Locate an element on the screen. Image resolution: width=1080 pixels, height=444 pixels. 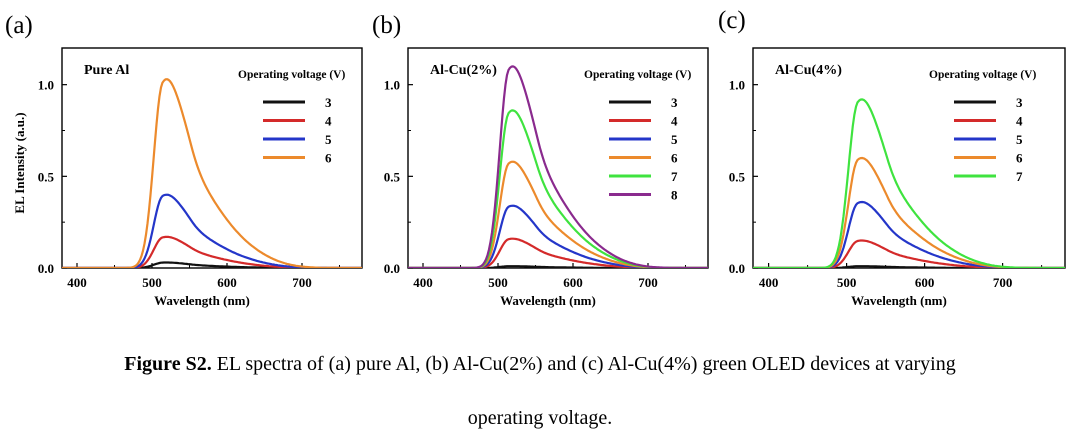
legend-label-8v: 8 is located at coordinates (674, 195).